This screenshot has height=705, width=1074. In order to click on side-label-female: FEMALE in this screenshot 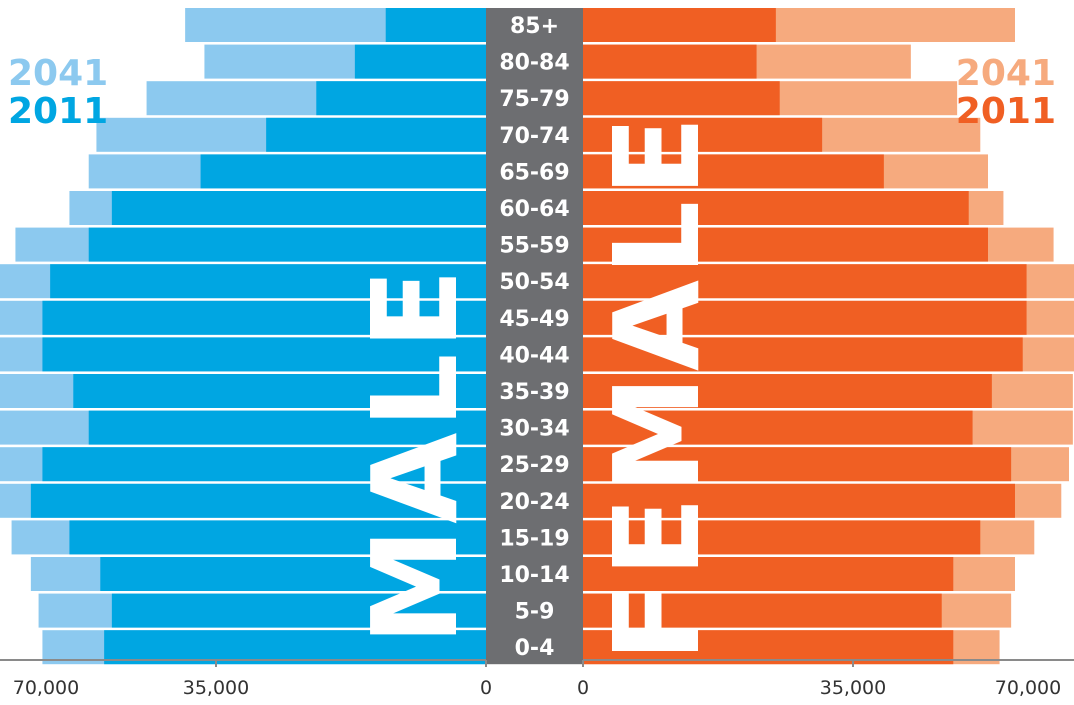, I will do `click(657, 387)`.